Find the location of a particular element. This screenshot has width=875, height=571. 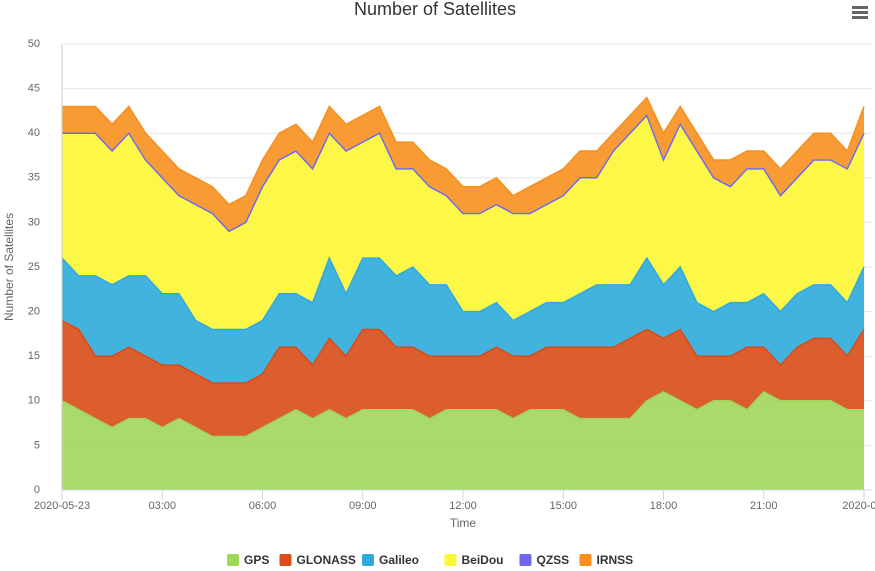

legend-item: QZSS is located at coordinates (544, 560).